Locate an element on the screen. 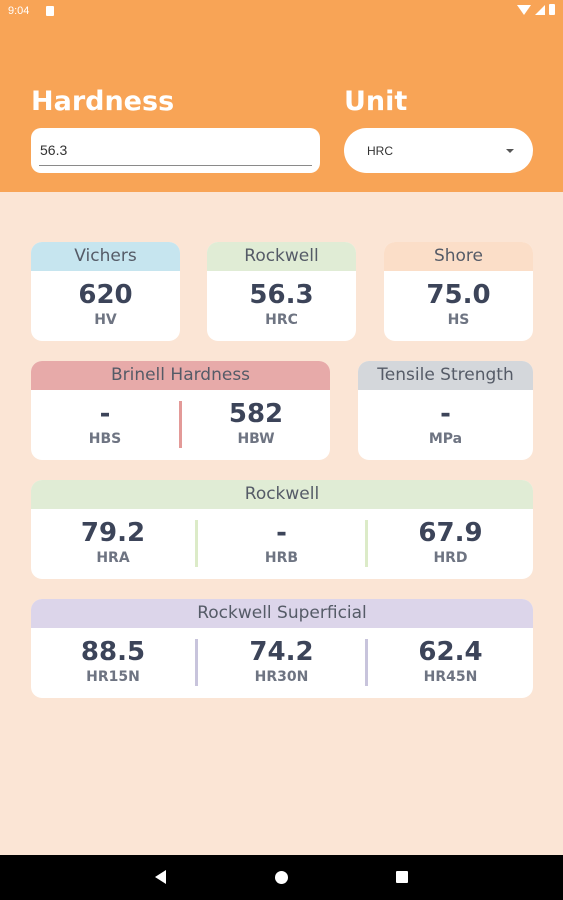 The image size is (563, 900). card-title: Tensile Strength is located at coordinates (445, 375).